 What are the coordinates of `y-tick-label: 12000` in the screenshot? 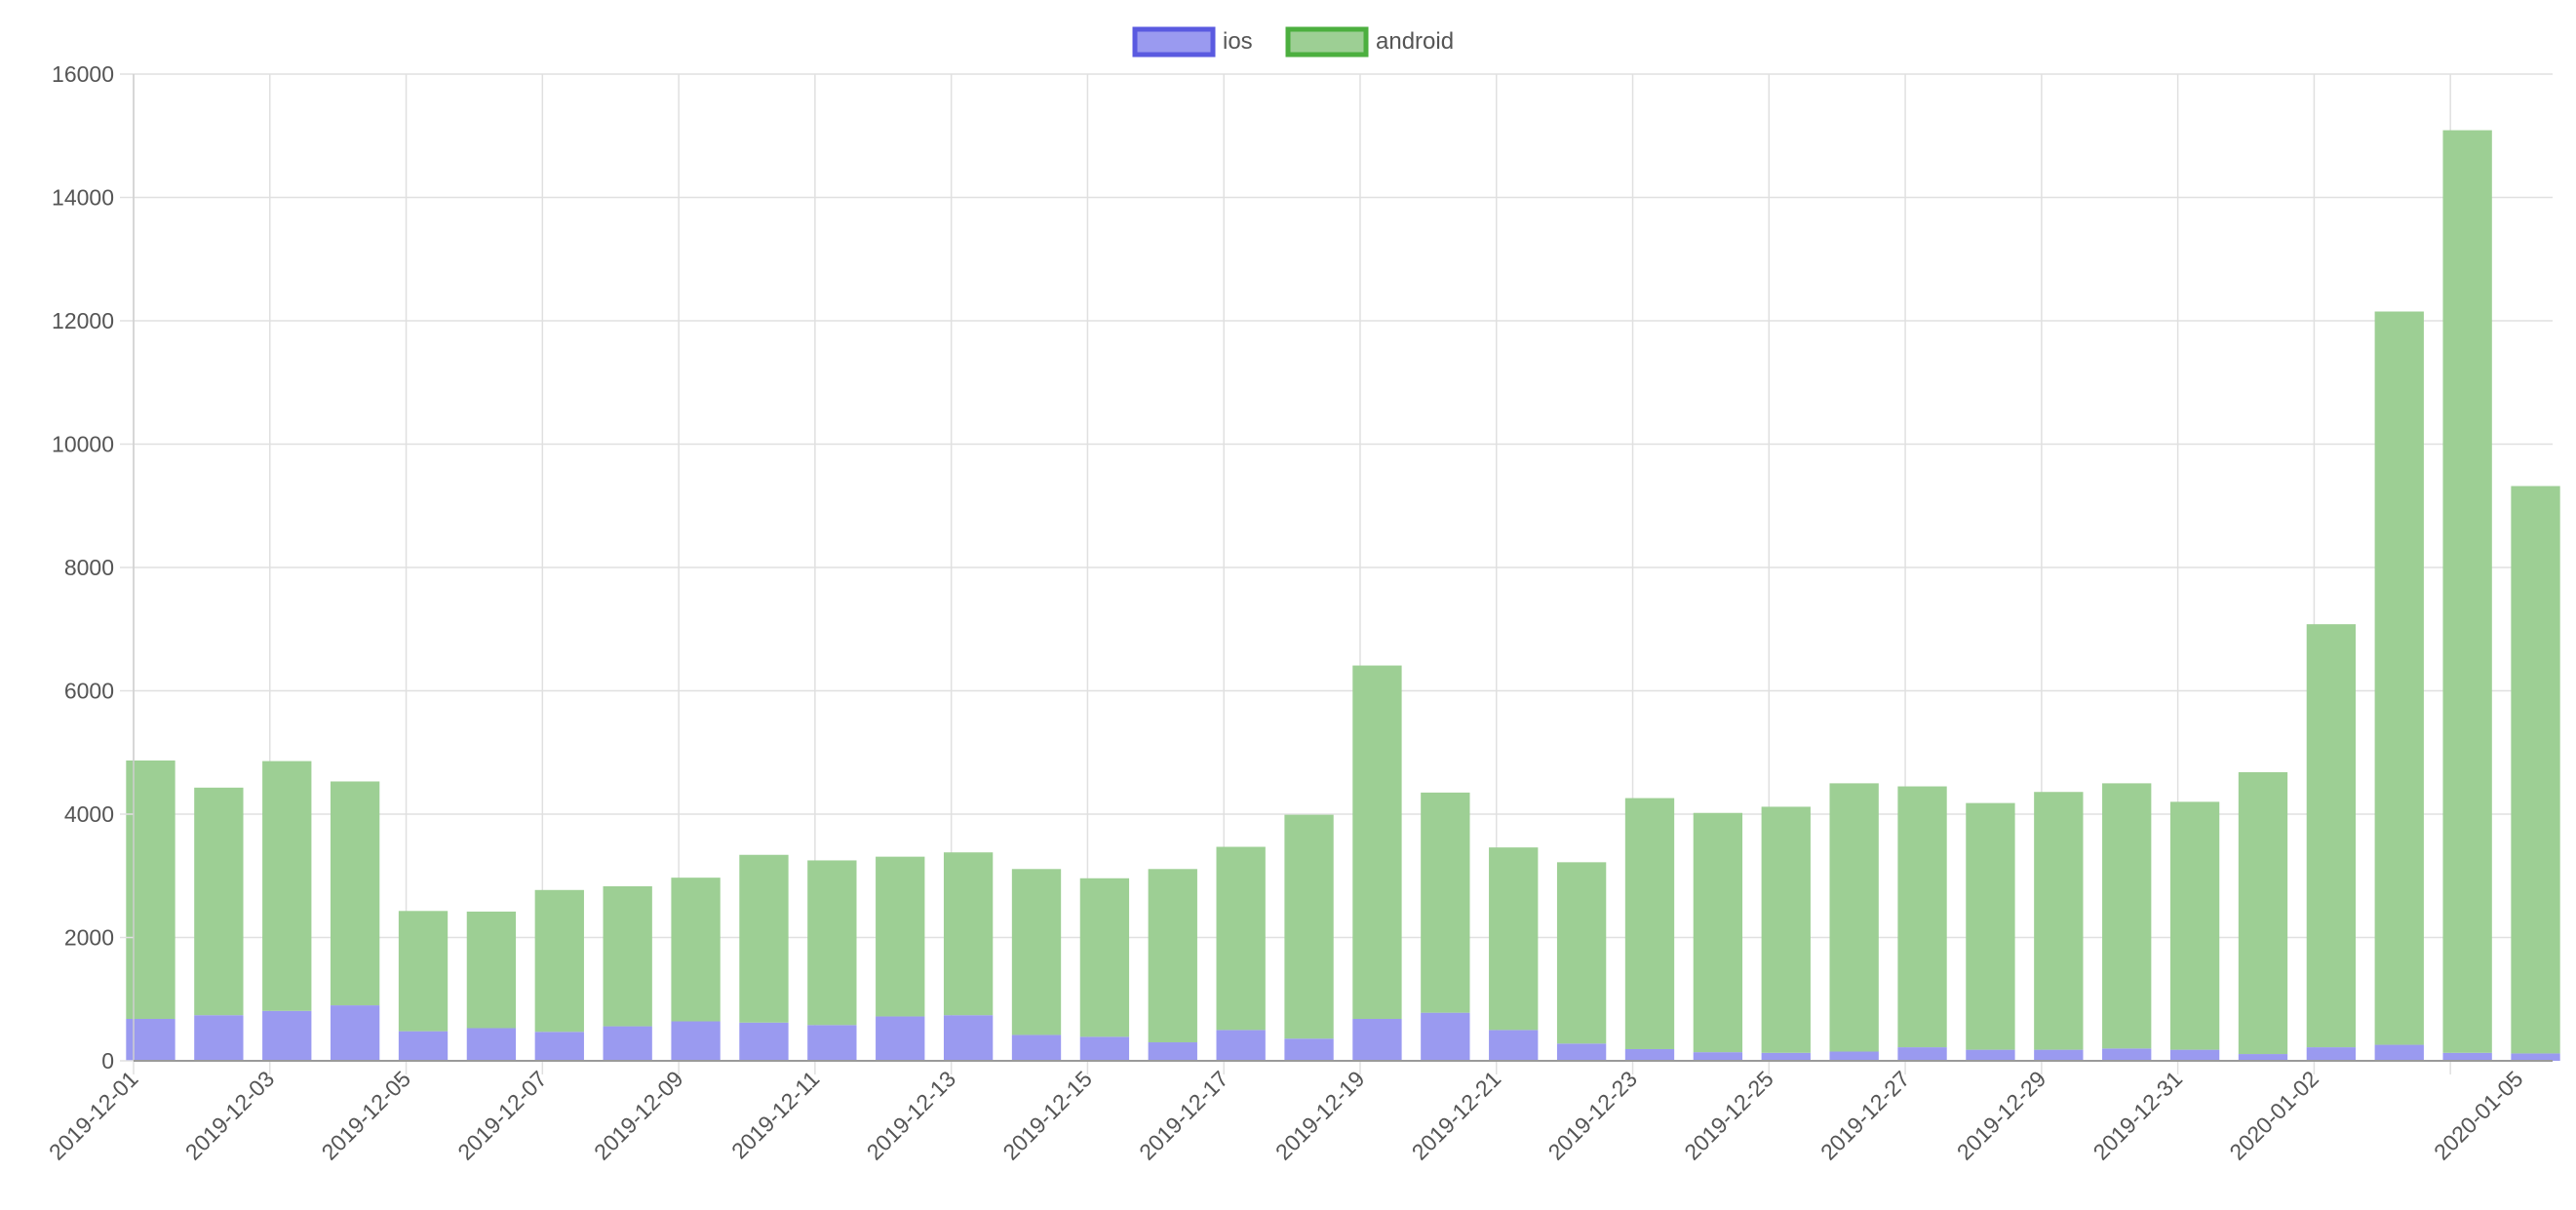 It's located at (83, 320).